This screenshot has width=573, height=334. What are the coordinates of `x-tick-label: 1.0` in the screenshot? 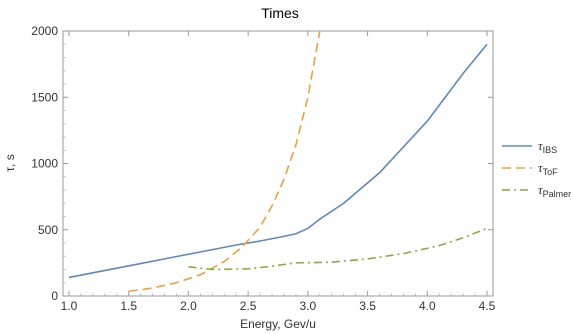 It's located at (69, 306).